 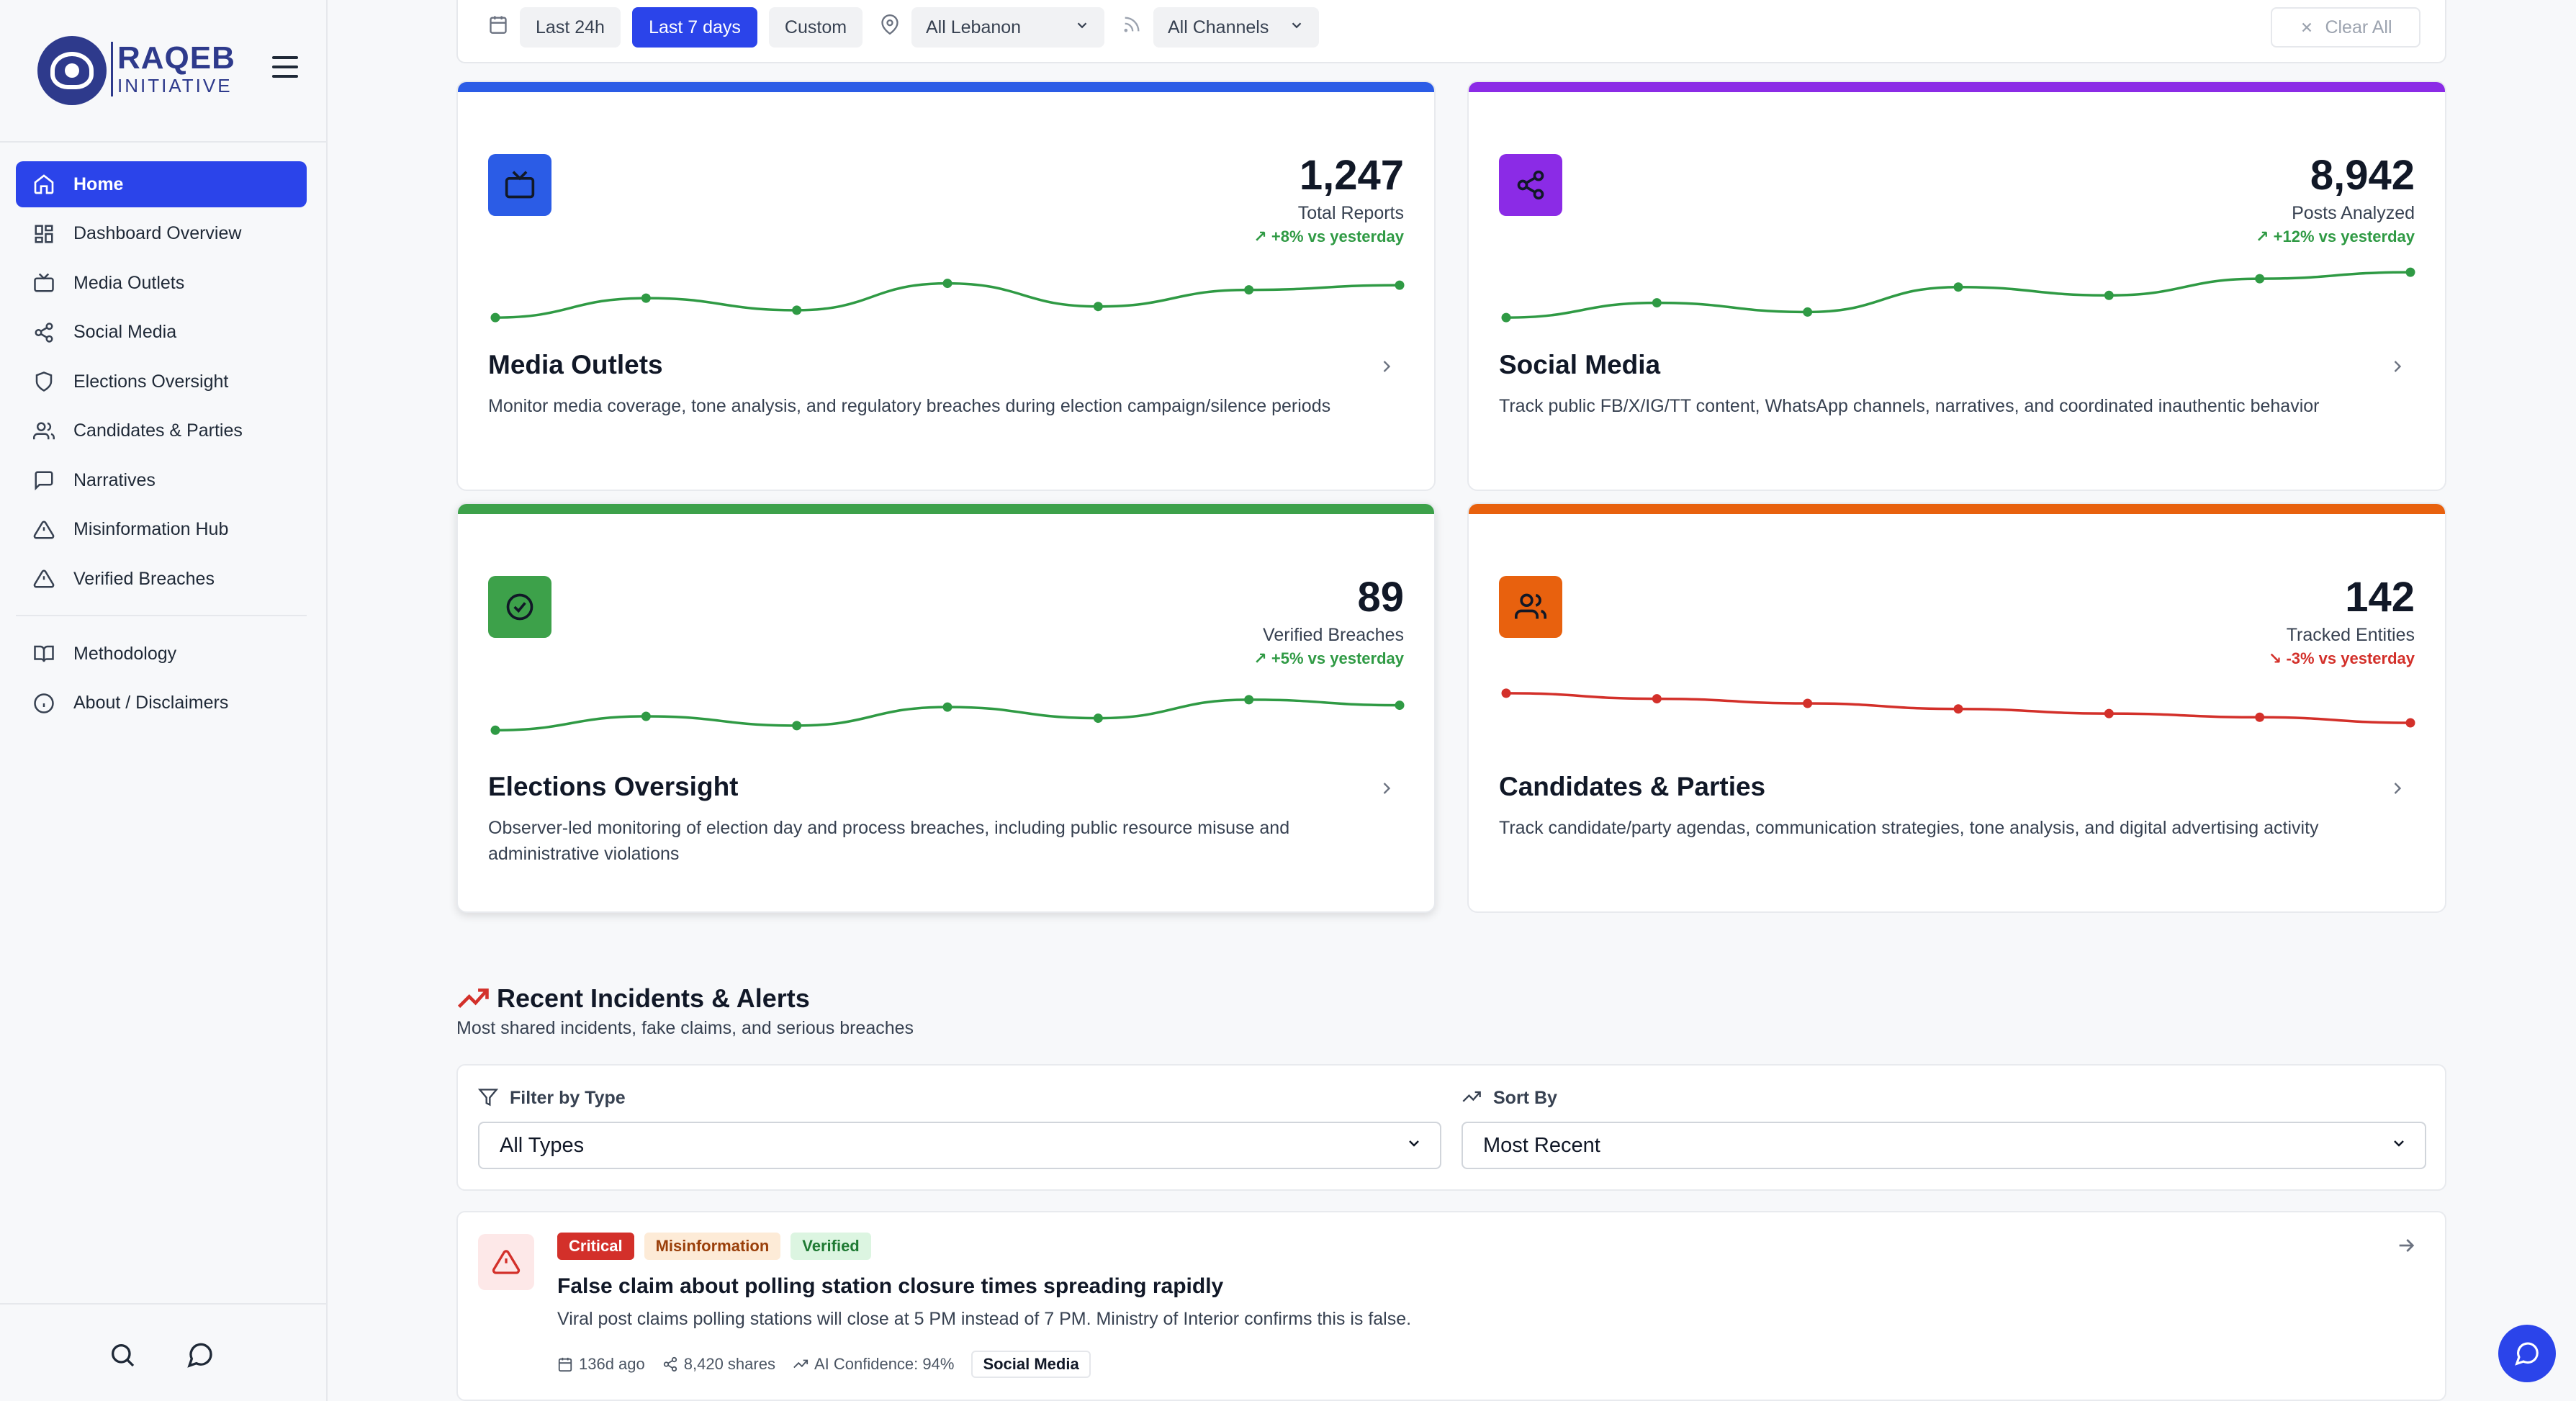 What do you see at coordinates (2527, 1353) in the screenshot?
I see `chat-fab-button` at bounding box center [2527, 1353].